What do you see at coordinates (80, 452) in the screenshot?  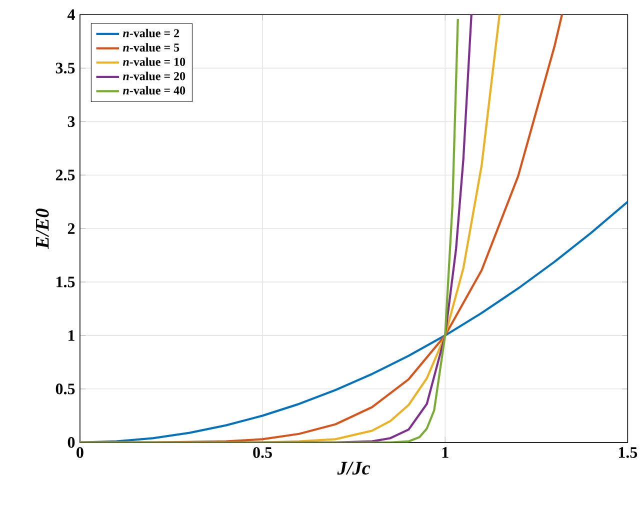 I see `x-tick-label: 0` at bounding box center [80, 452].